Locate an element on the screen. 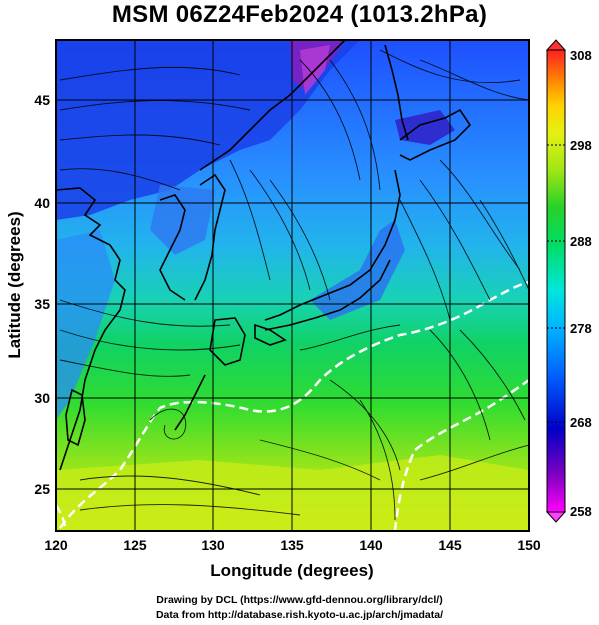  coastline-ryukyu is located at coordinates (190, 402).